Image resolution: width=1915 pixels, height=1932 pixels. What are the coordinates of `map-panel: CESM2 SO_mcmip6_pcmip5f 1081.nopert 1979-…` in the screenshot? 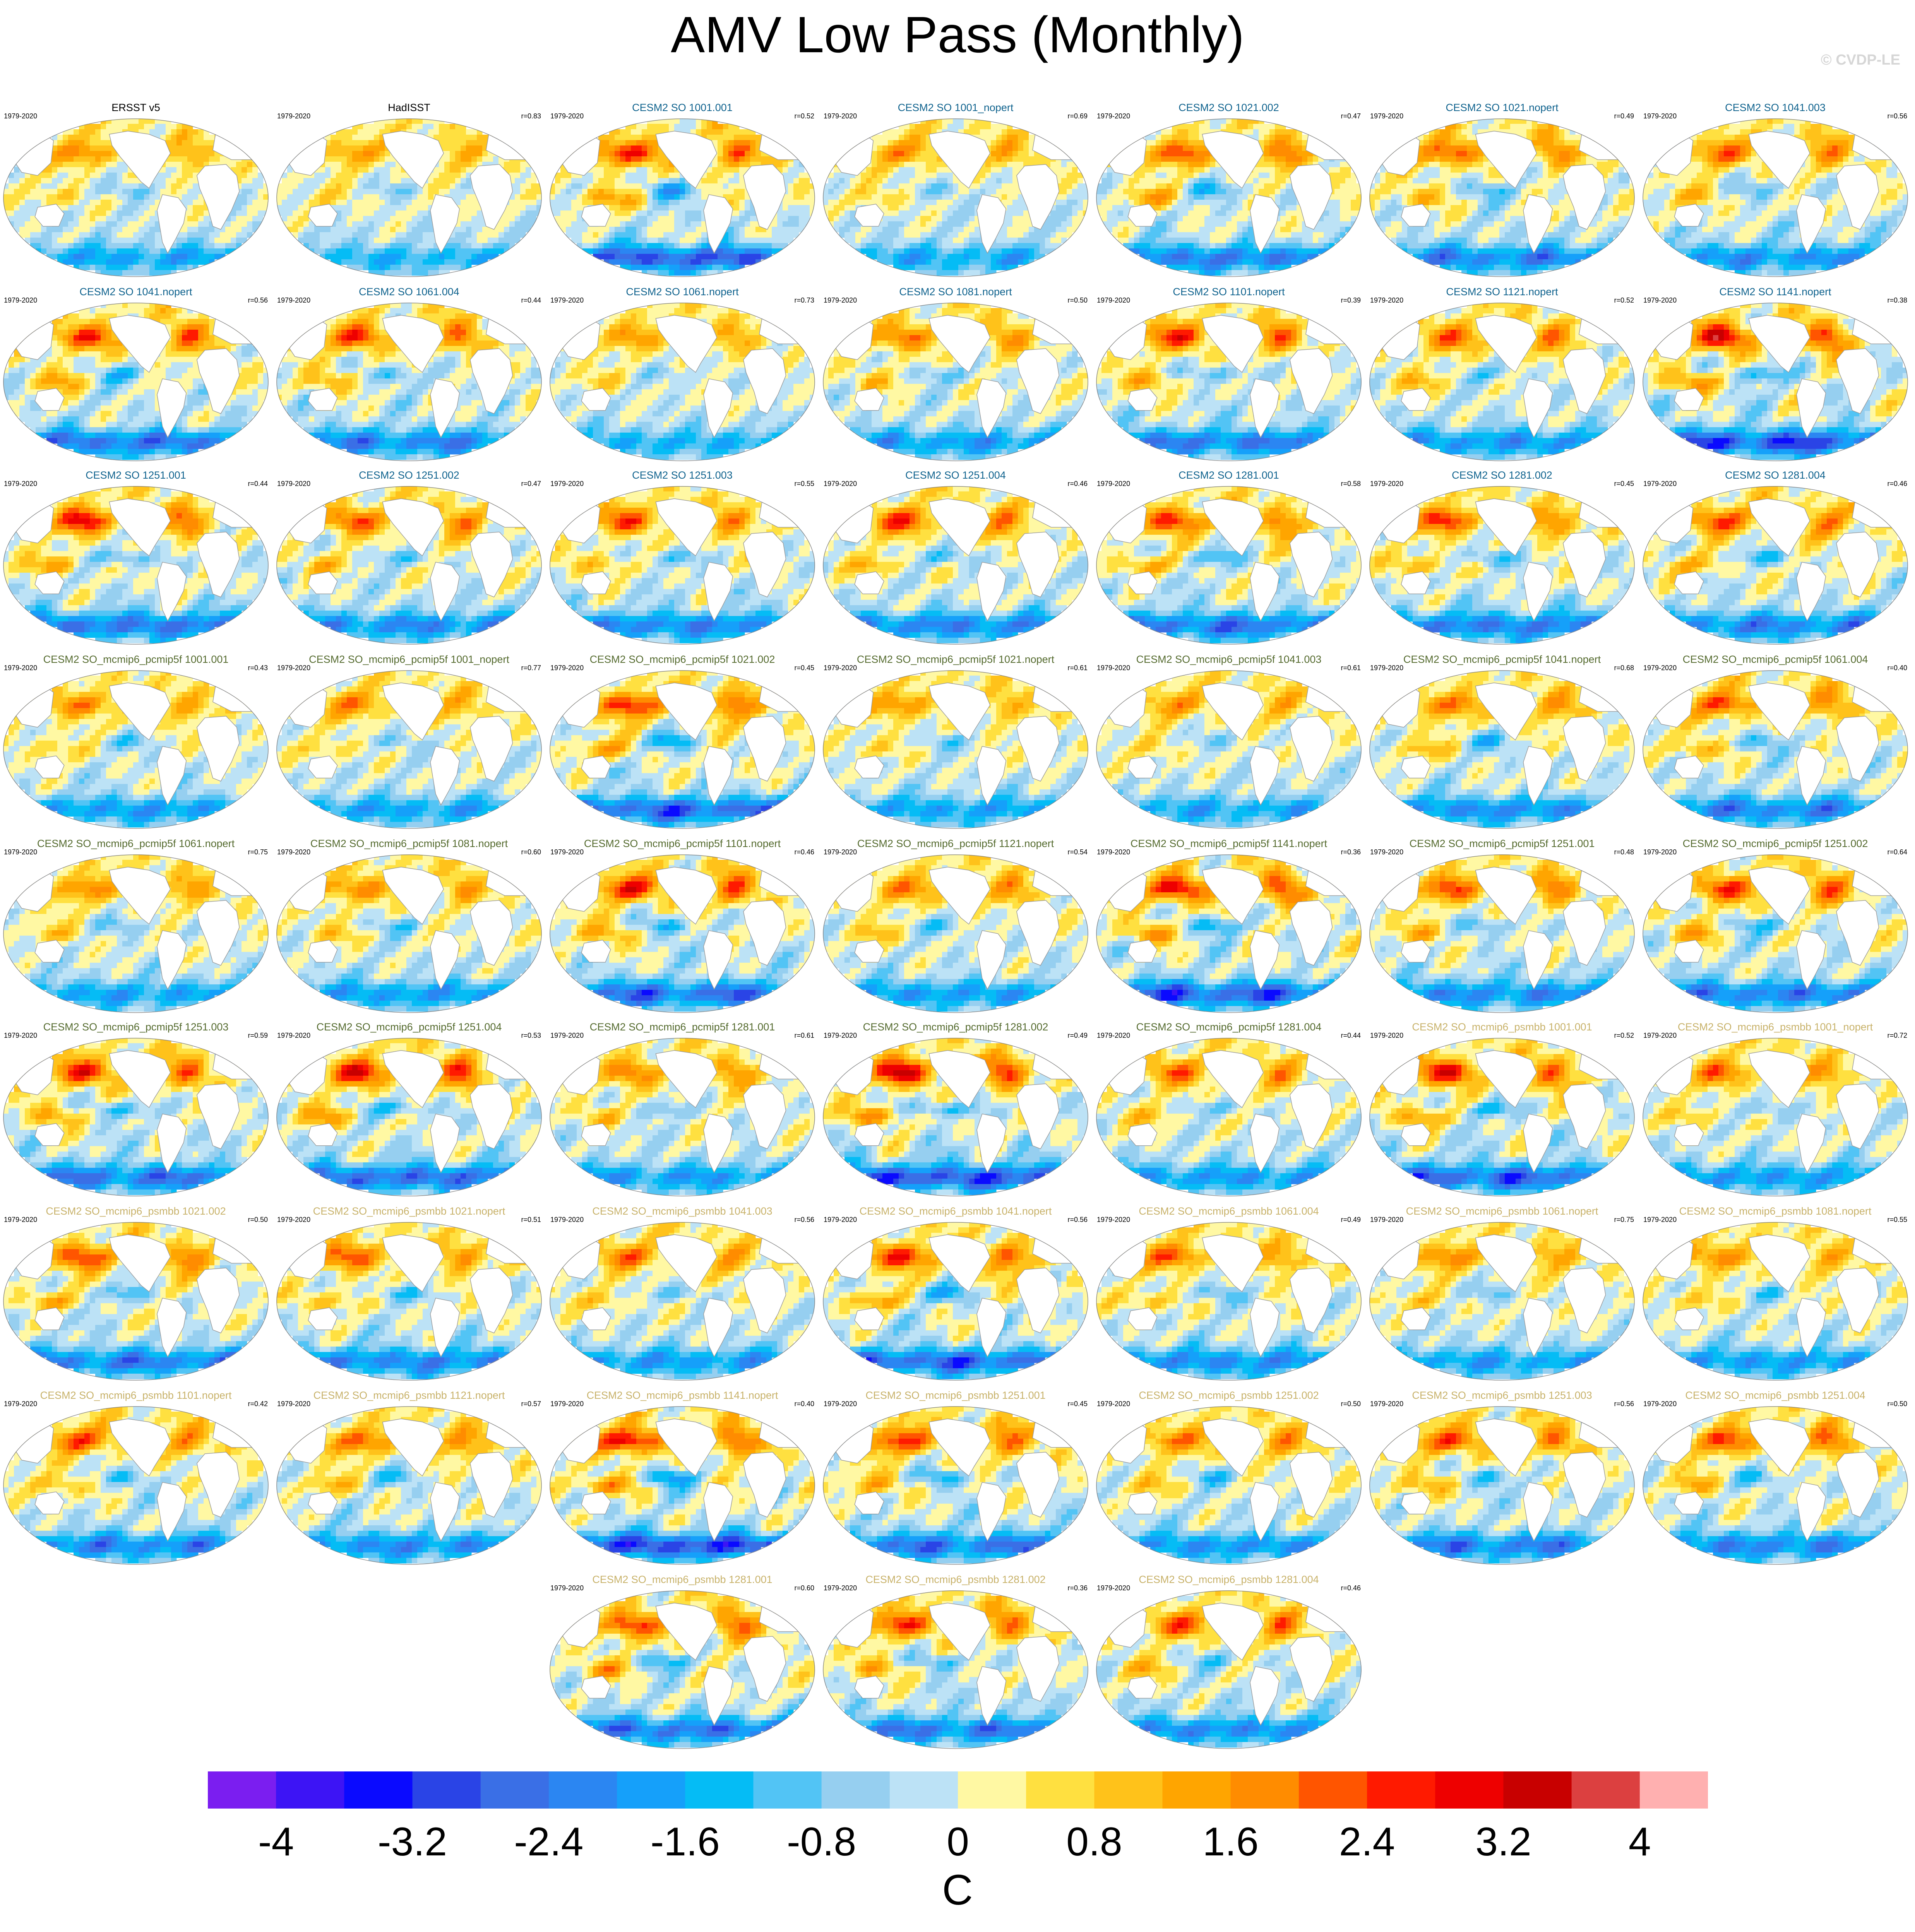 It's located at (409, 928).